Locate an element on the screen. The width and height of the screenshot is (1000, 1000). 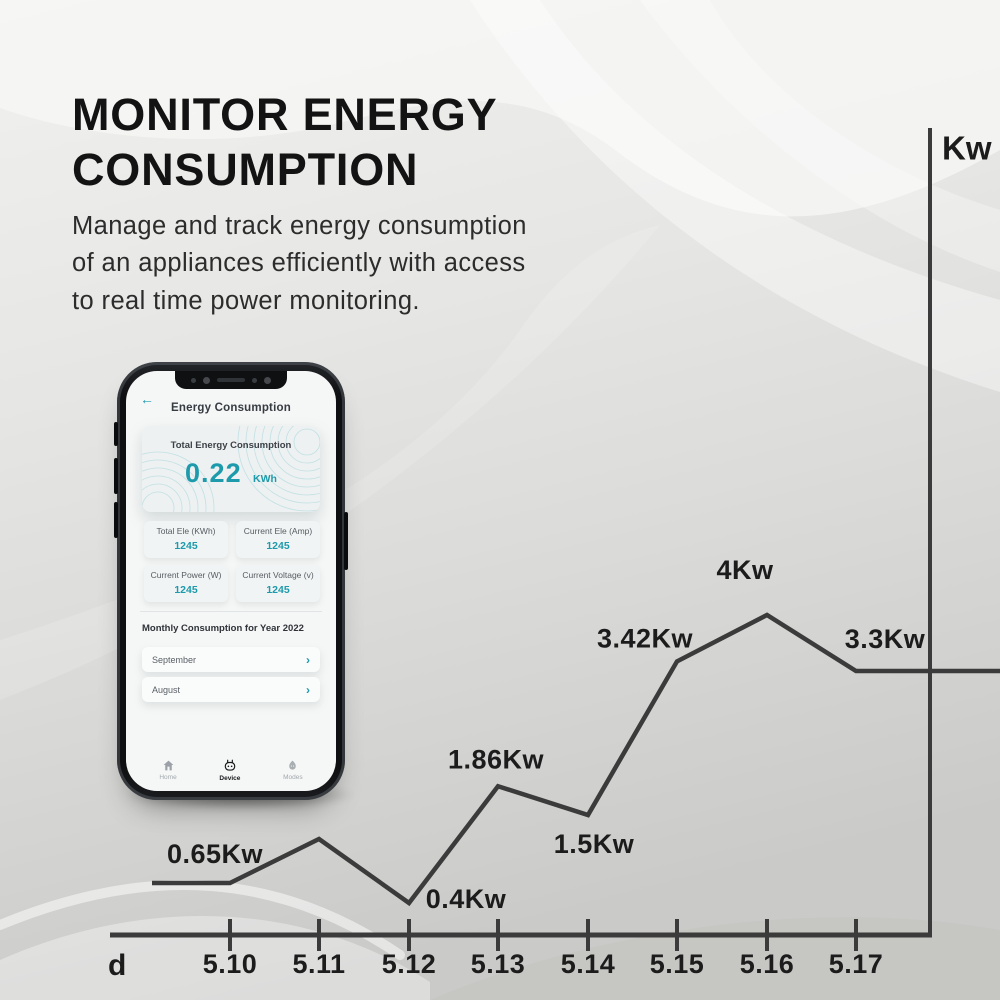
month-label: August is located at coordinates (166, 689).